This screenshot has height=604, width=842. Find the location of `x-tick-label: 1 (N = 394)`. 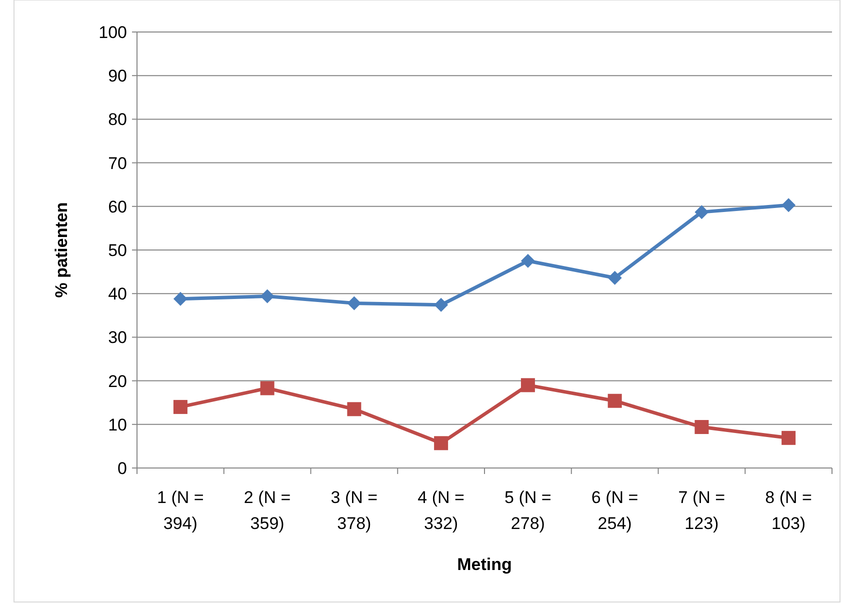

x-tick-label: 1 (N = 394) is located at coordinates (180, 510).